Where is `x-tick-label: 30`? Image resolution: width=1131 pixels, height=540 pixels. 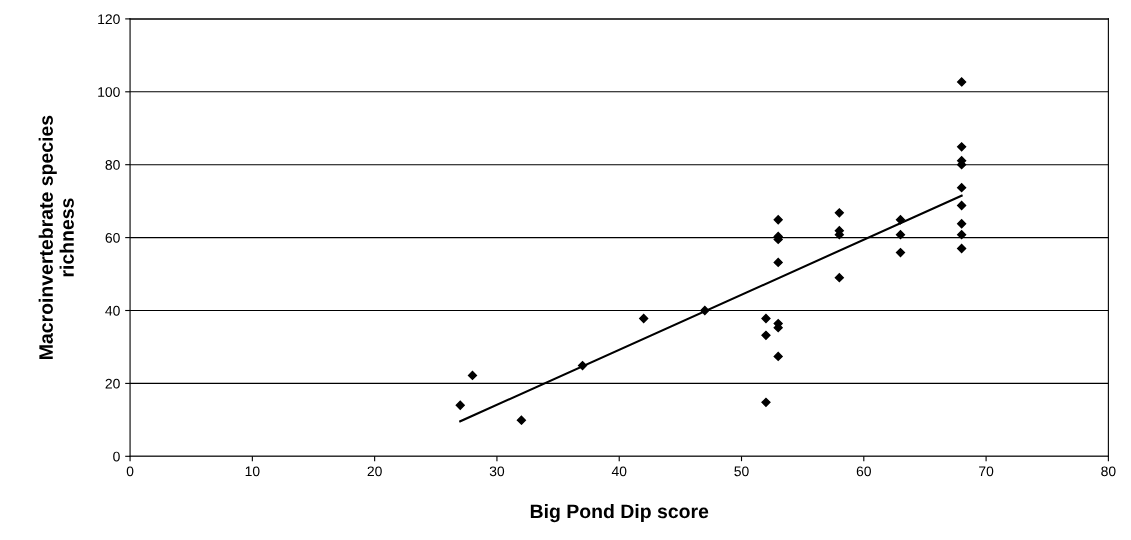 x-tick-label: 30 is located at coordinates (497, 471).